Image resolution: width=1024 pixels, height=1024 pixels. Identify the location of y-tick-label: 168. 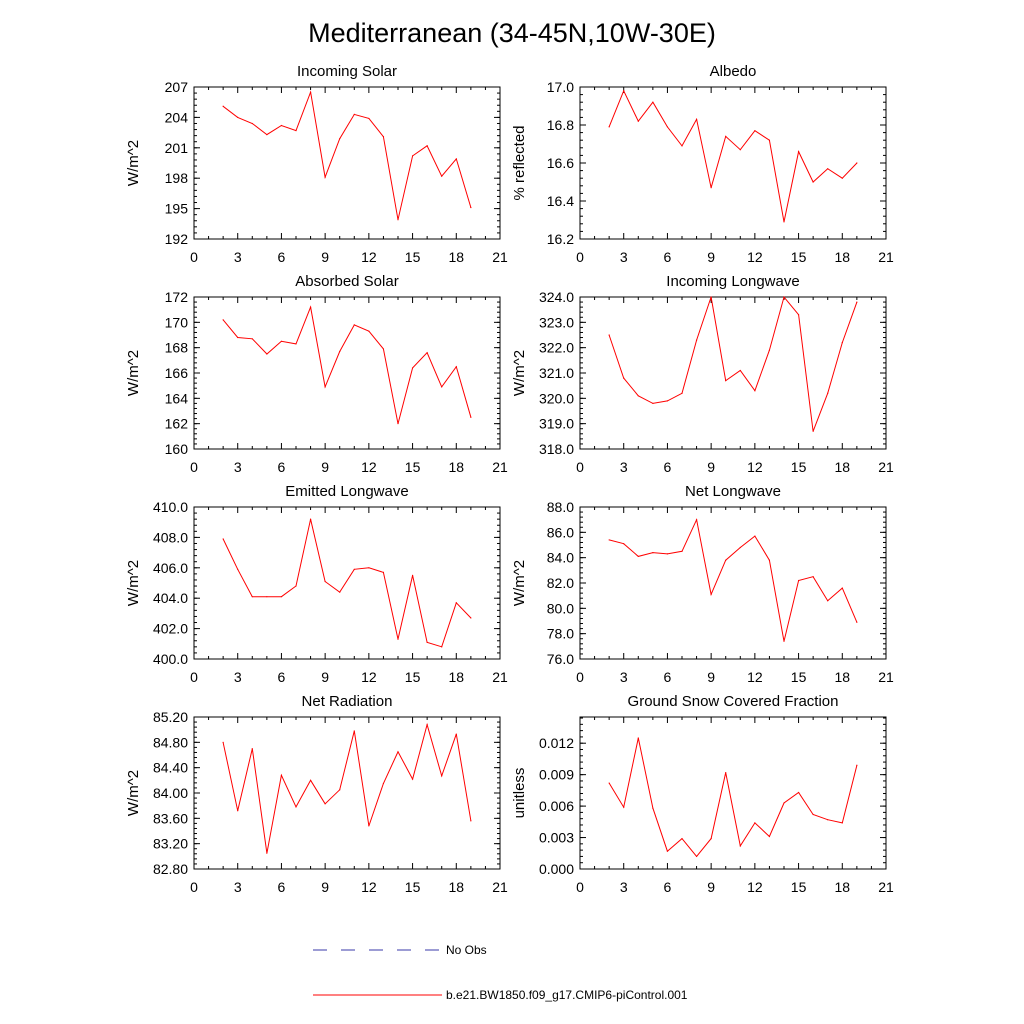
(177, 348).